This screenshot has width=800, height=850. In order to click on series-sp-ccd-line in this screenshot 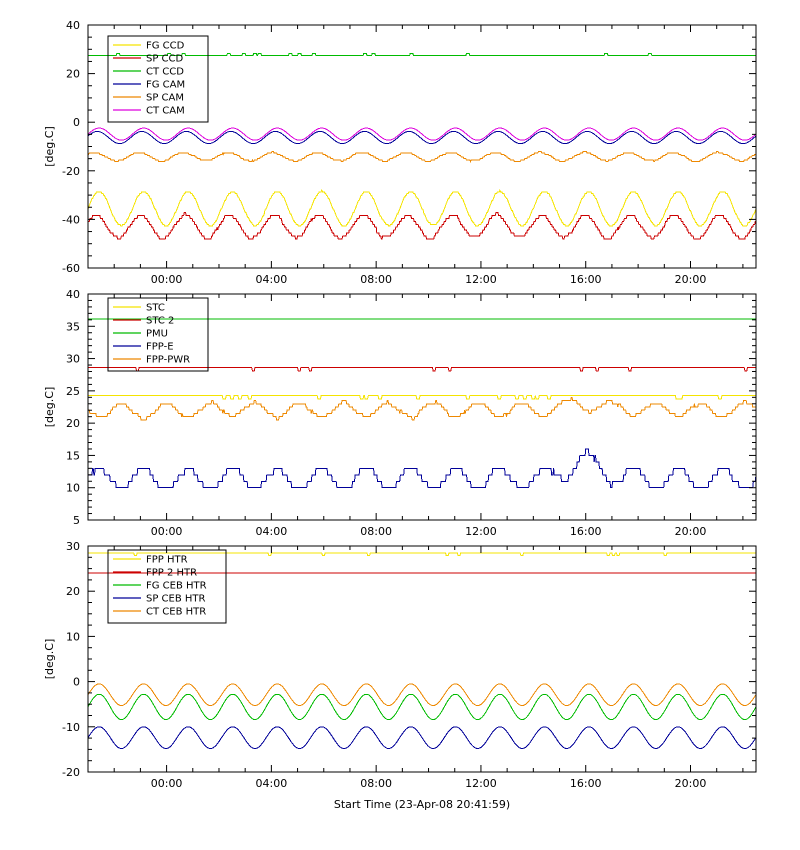, I will do `click(422, 226)`.